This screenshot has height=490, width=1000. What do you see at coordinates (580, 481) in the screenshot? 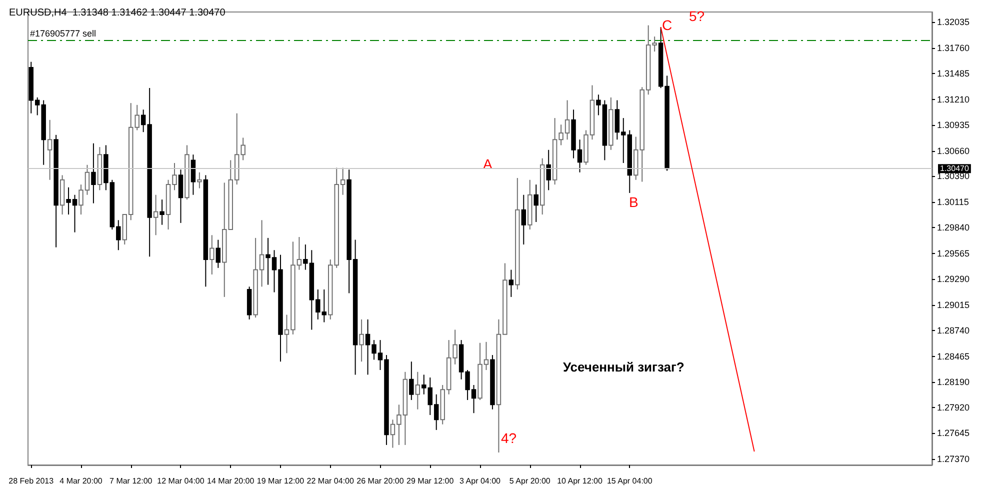
I see `x-tick-label: 10 Apr 12:00` at bounding box center [580, 481].